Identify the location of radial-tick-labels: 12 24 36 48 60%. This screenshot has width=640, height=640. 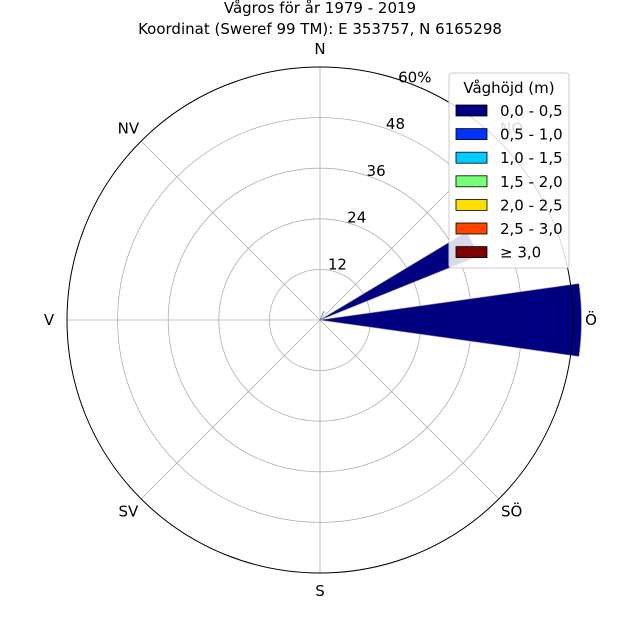
(380, 170).